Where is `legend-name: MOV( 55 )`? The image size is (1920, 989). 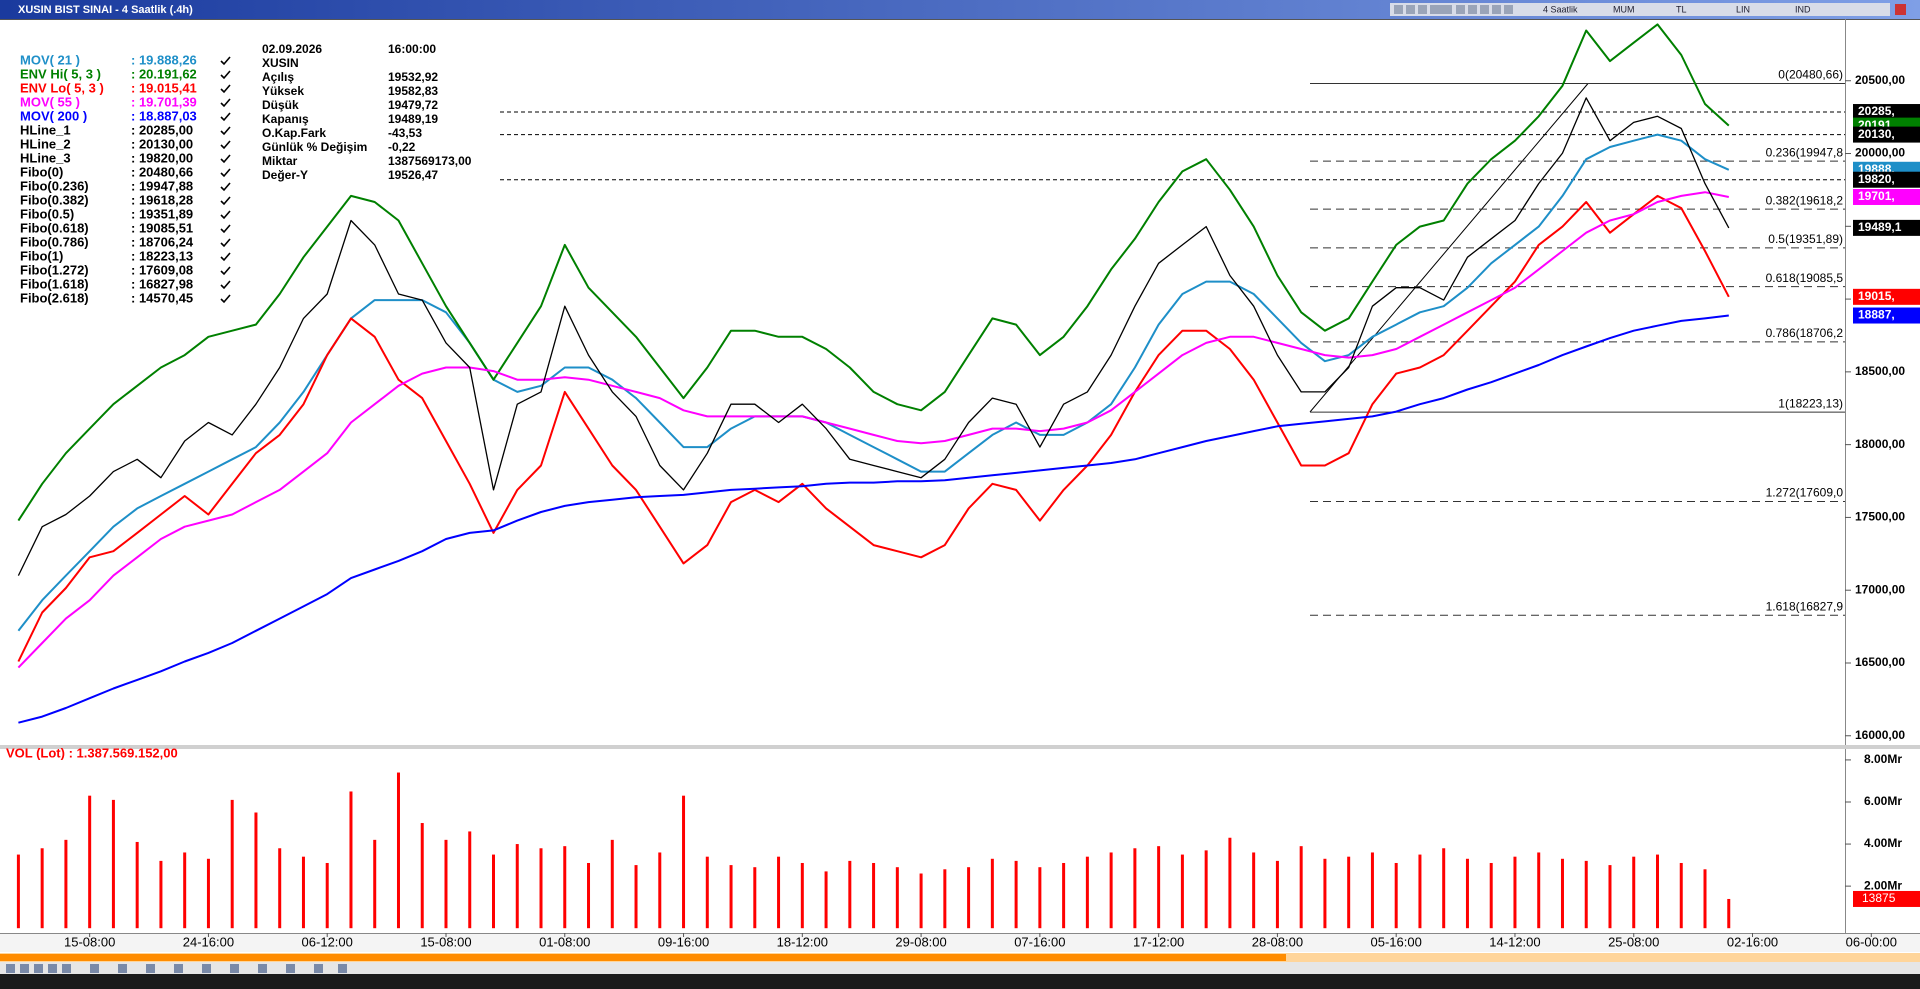
legend-name: MOV( 55 ) is located at coordinates (50, 101).